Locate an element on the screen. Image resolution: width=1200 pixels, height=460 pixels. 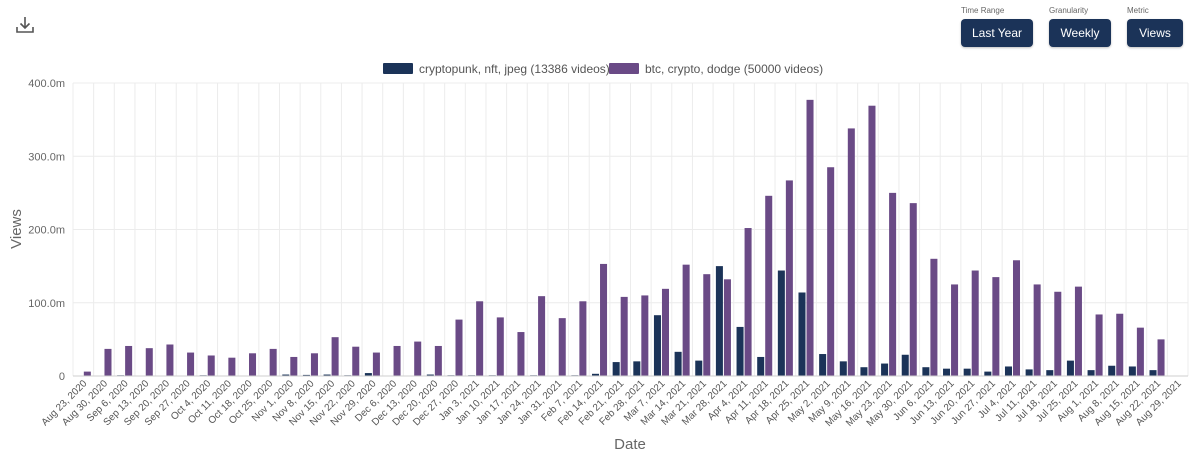
legend-swatch-series-b is located at coordinates (624, 68).